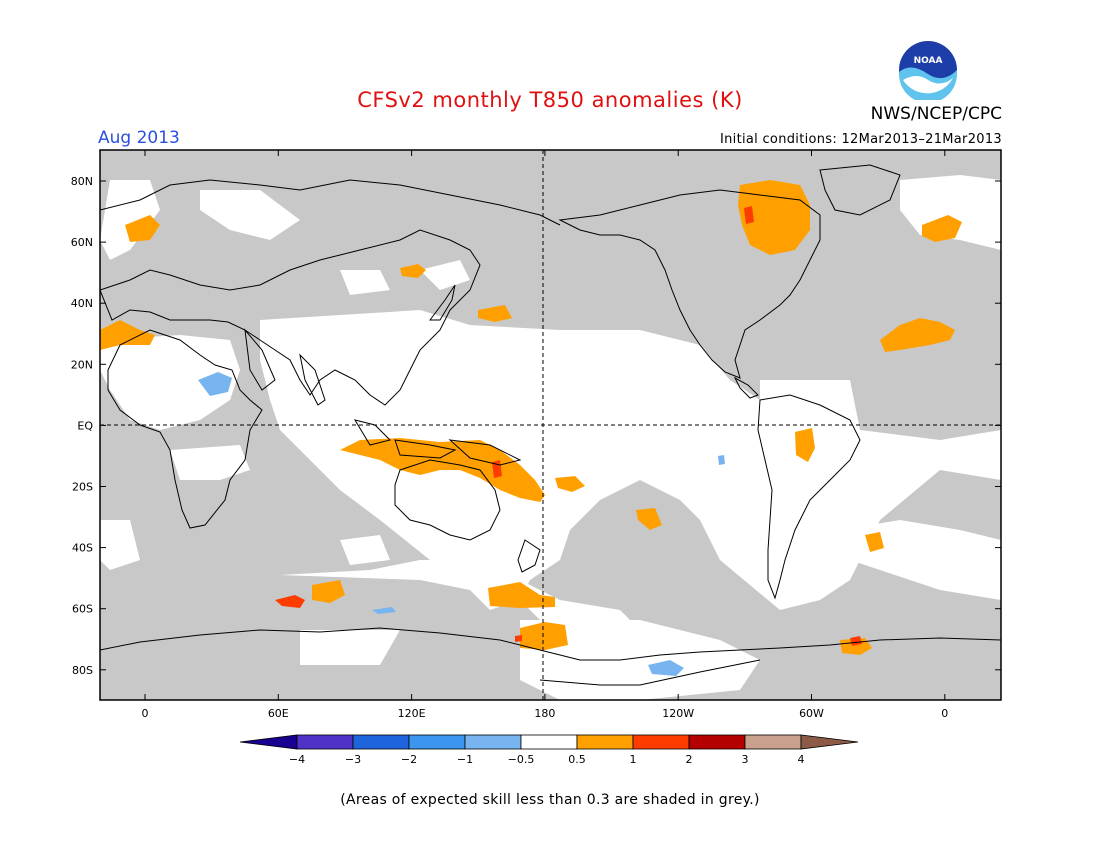 The width and height of the screenshot is (1100, 850). Describe the element at coordinates (936, 114) in the screenshot. I see `organization-label: NWS/NCEP/CPC` at that location.